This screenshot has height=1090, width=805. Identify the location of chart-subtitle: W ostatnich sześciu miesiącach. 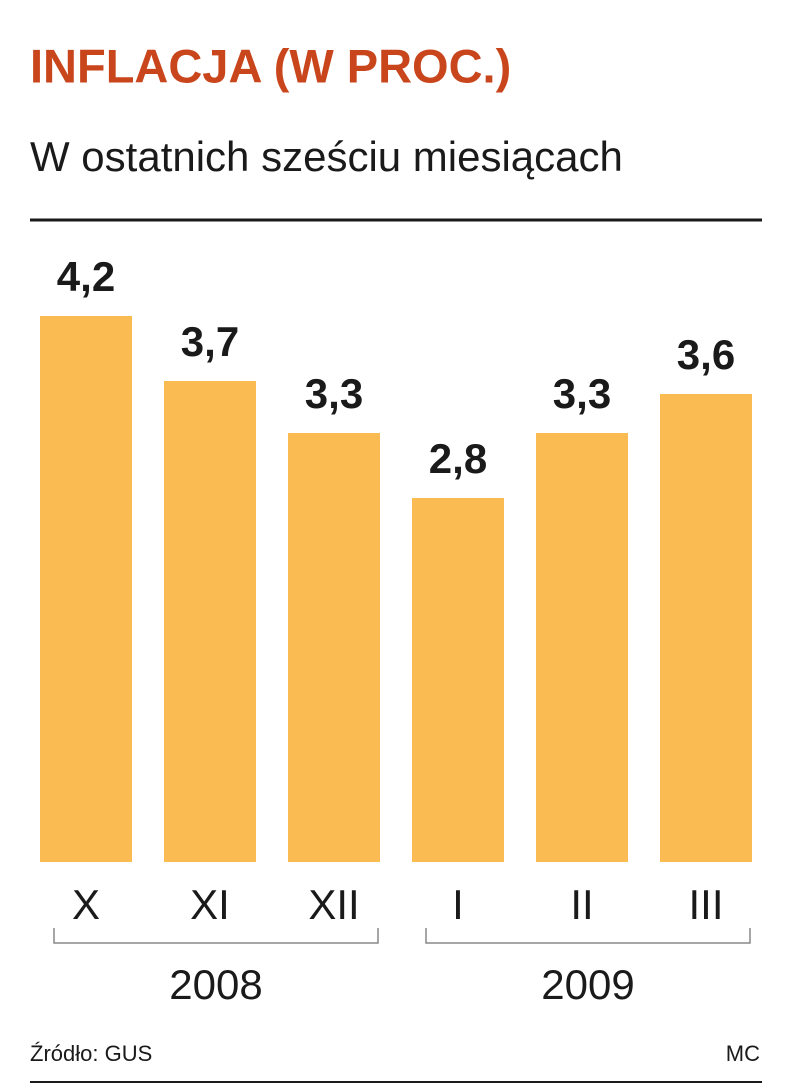
(326, 156).